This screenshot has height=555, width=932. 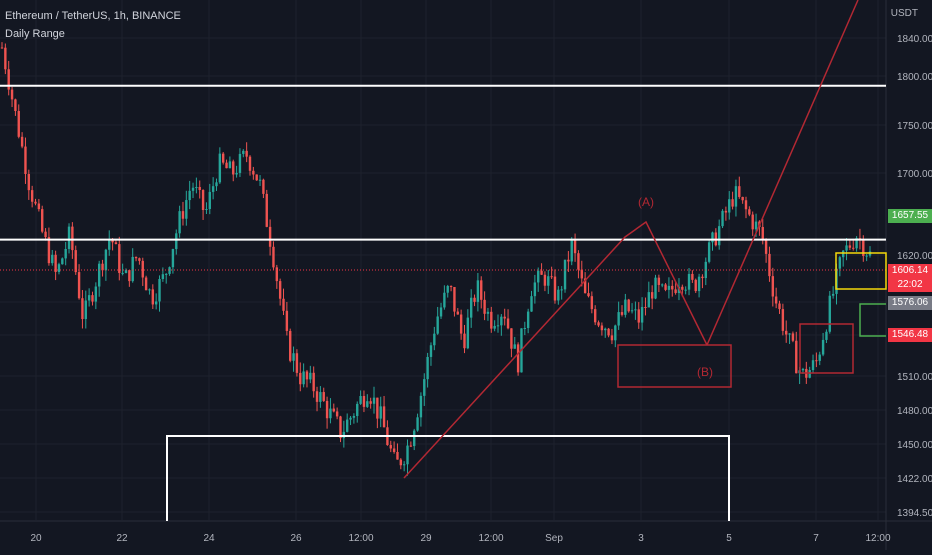 I want to click on zone-box-b, so click(x=674, y=366).